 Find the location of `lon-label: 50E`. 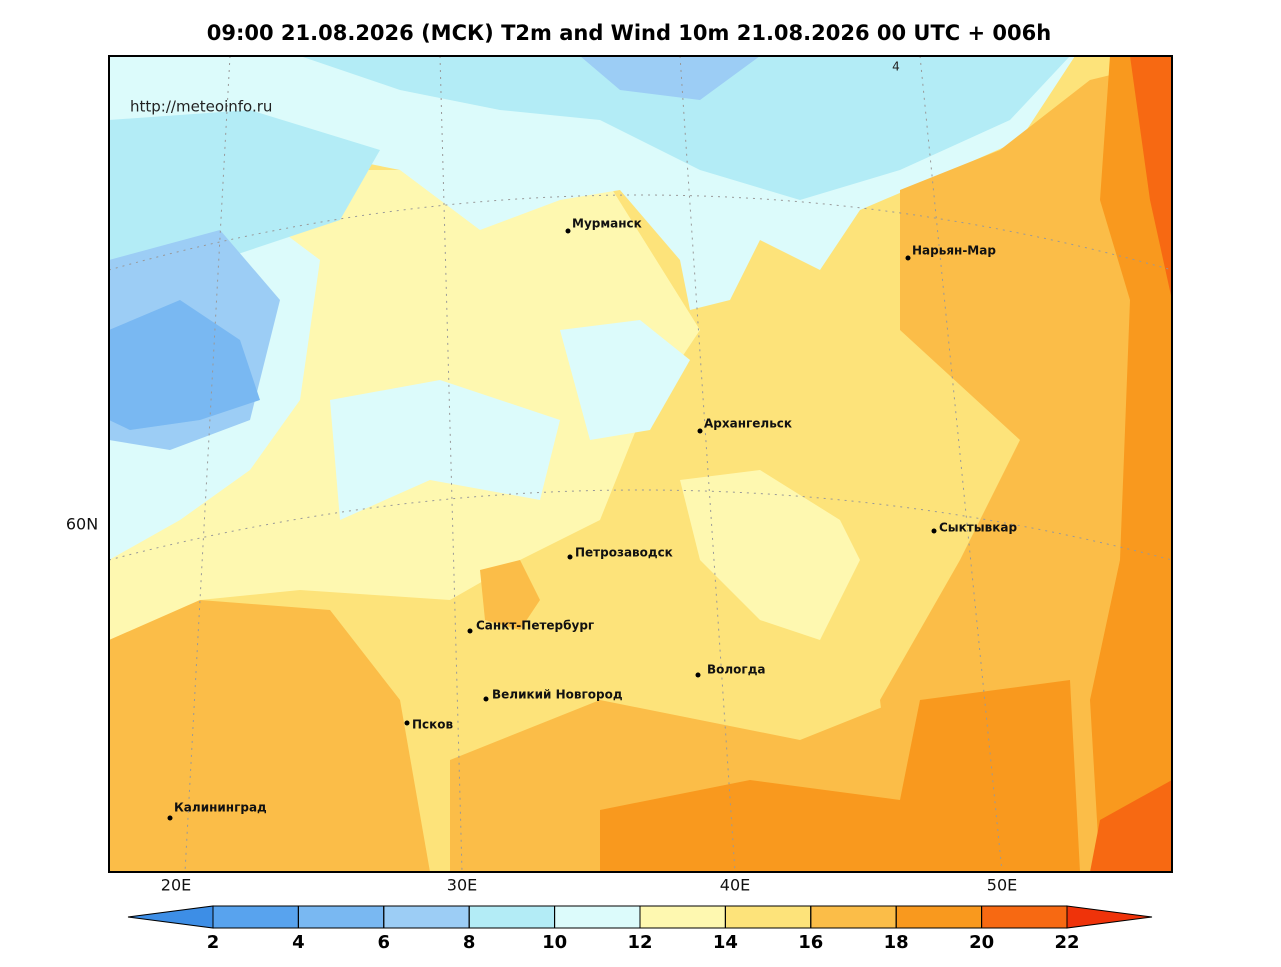

lon-label: 50E is located at coordinates (1002, 885).